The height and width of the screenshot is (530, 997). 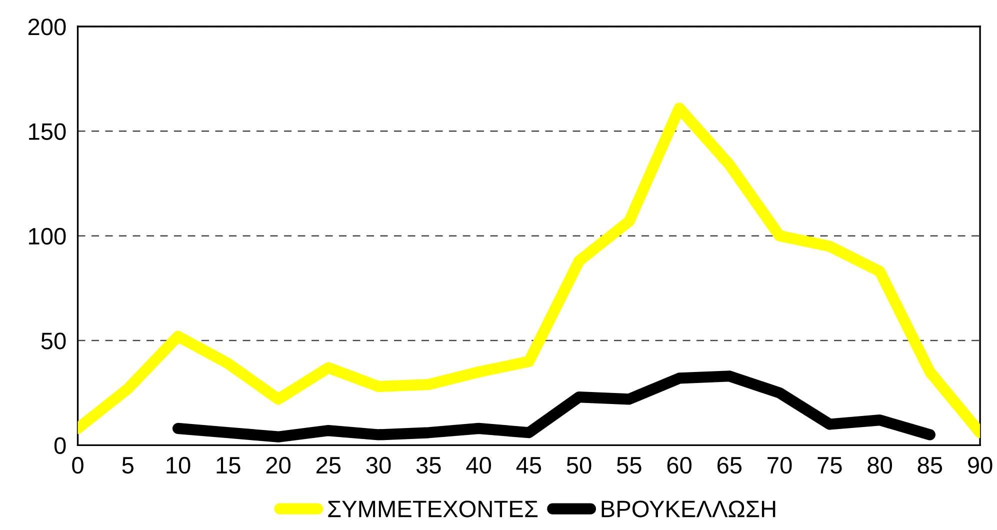 I want to click on legend-label: ΣΥΜΜΕΤΕΧΟΝΤΕΣ, so click(x=433, y=509).